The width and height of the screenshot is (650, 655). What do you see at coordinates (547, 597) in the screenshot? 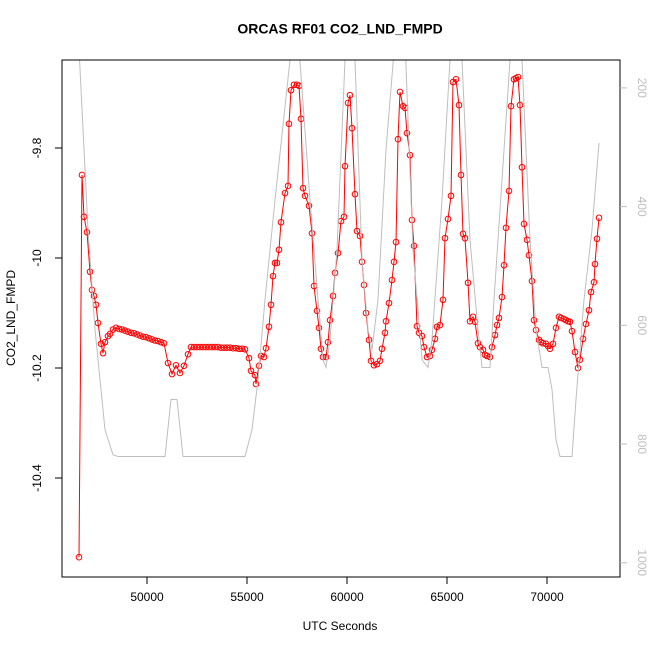
I see `x-tick-label: 70000` at bounding box center [547, 597].